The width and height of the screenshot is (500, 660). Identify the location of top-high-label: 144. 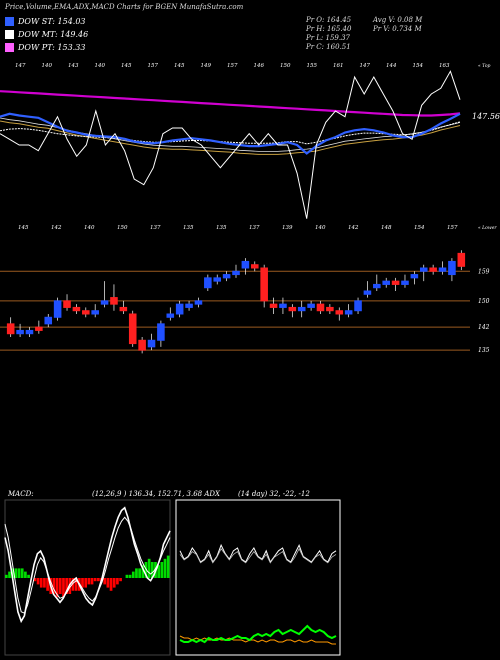
(391, 66).